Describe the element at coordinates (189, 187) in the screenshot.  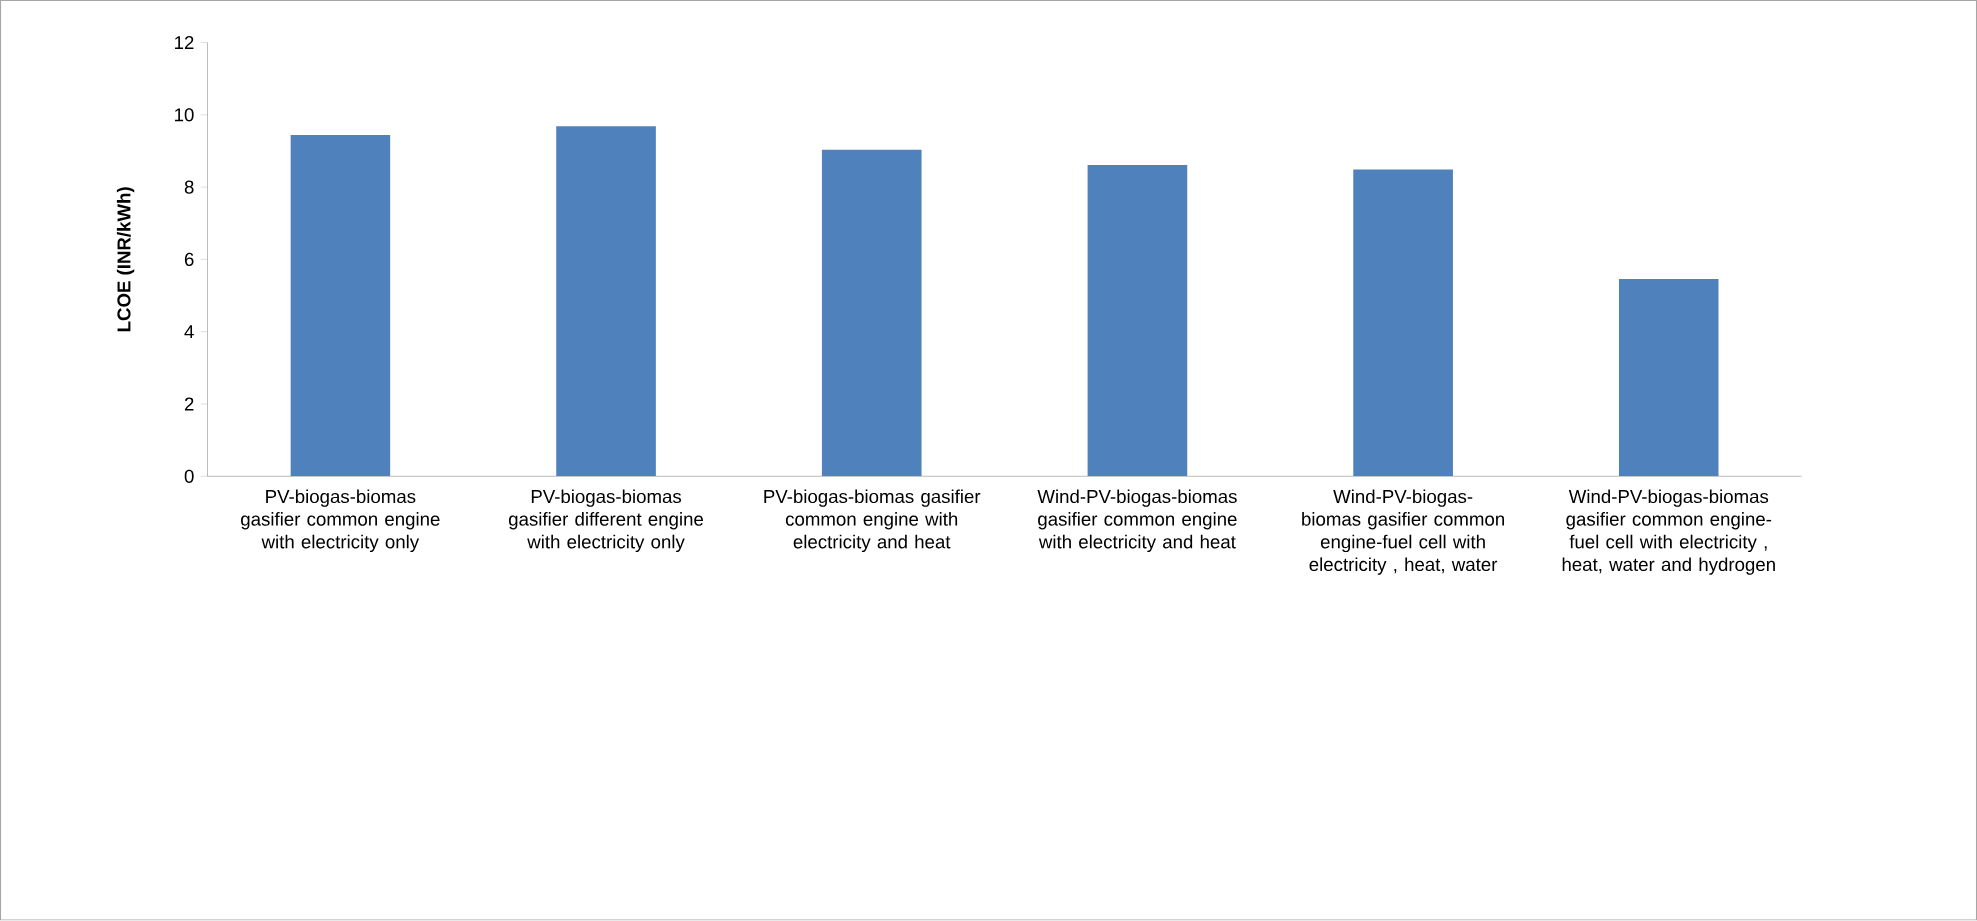
I see `y-tick-label: 8` at that location.